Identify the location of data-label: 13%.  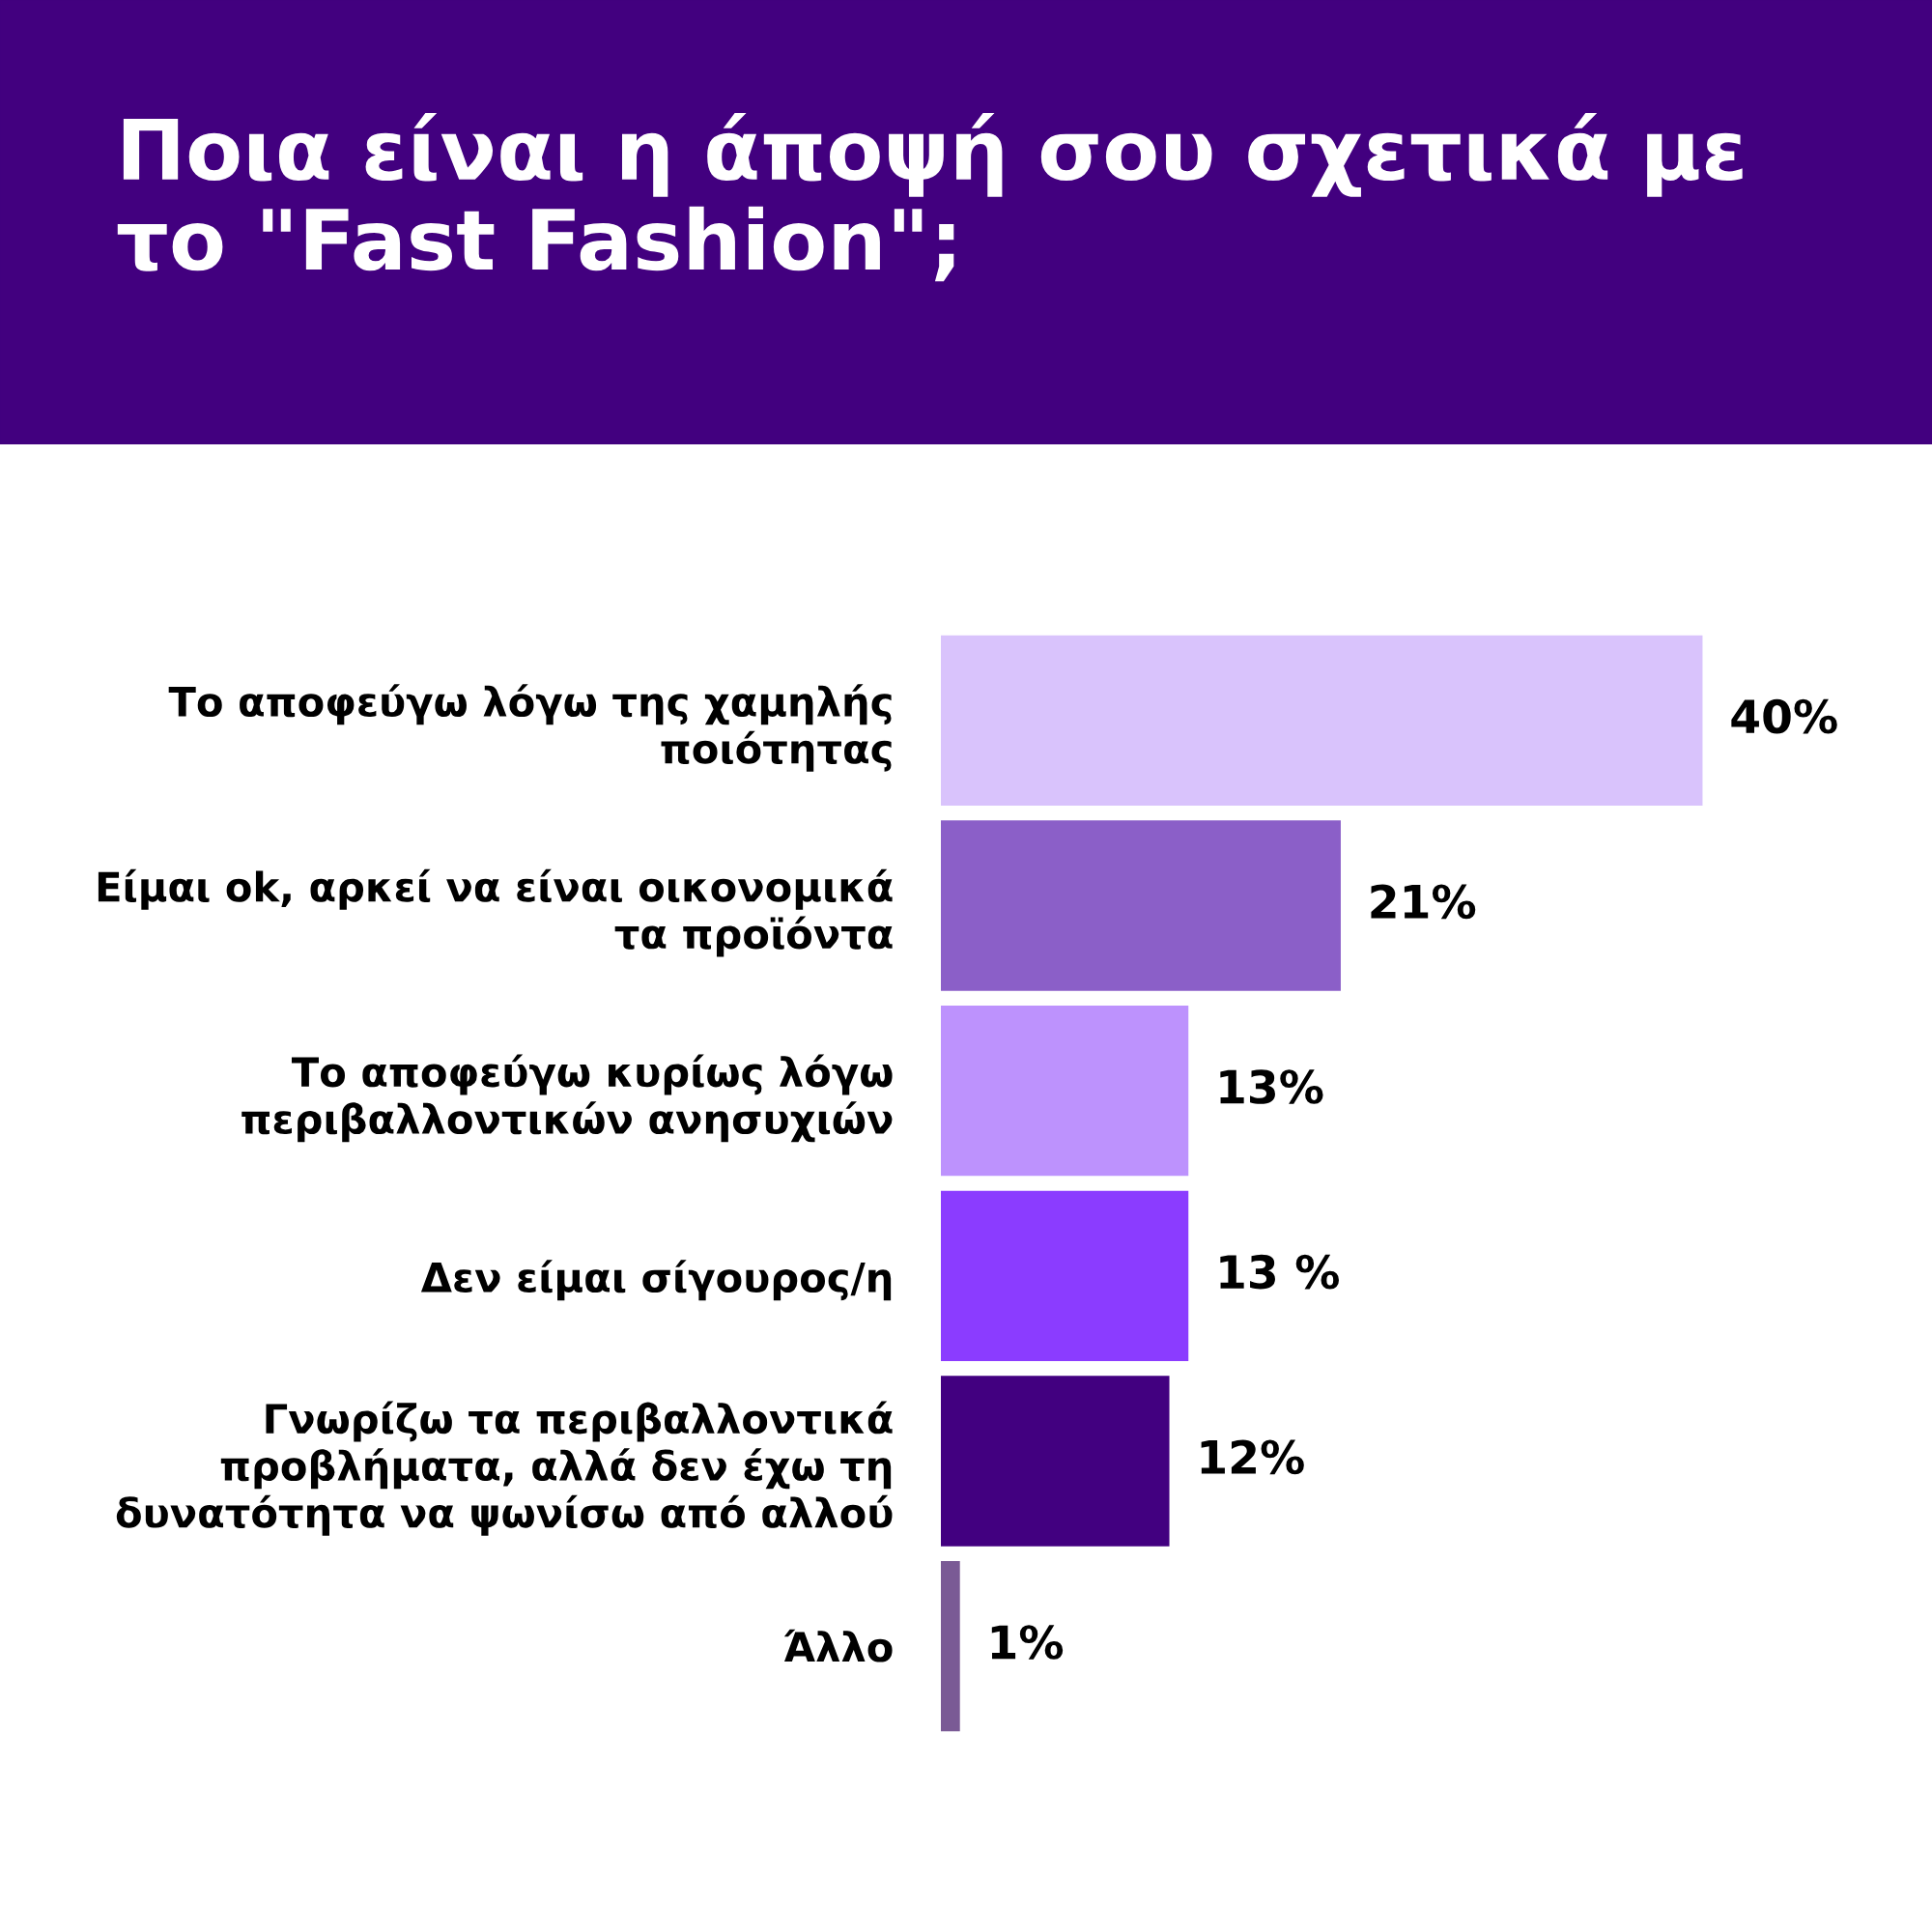
(1271, 1086).